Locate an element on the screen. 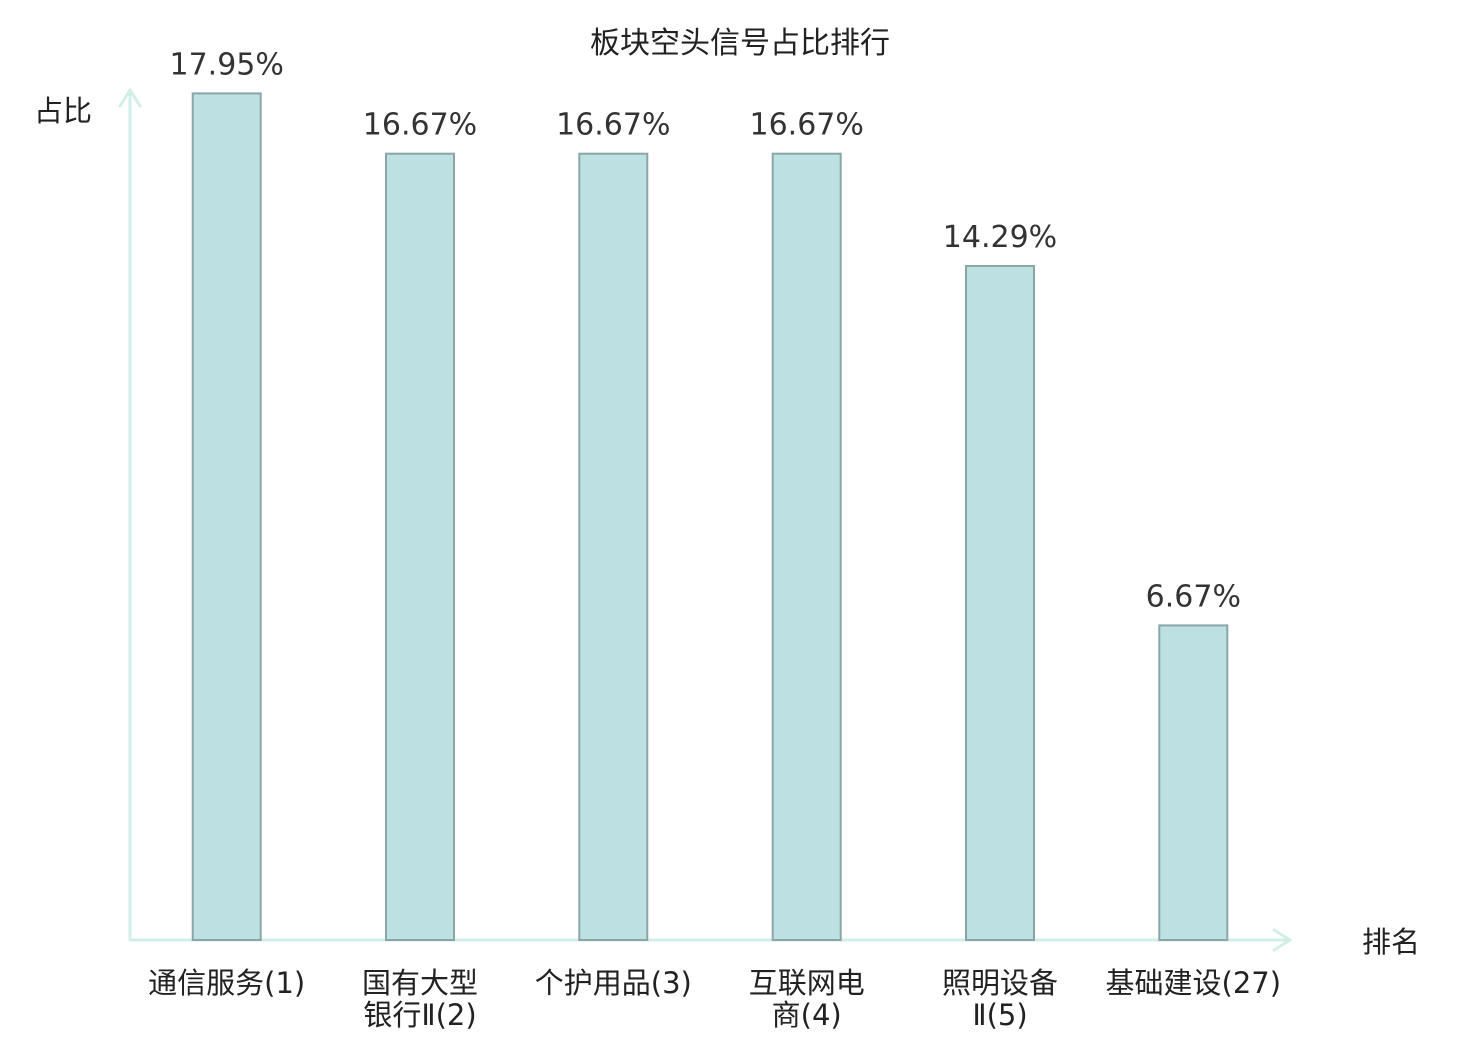 The image size is (1480, 1040). chart-title: 板块空头信号占比排行 is located at coordinates (740, 43).